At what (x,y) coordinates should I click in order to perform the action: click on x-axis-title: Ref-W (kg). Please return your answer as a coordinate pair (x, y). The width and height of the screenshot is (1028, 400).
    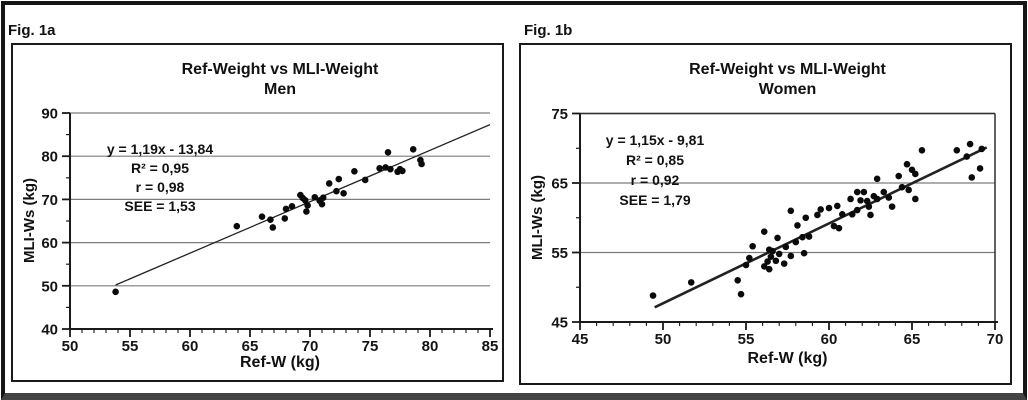
    Looking at the image, I should click on (787, 358).